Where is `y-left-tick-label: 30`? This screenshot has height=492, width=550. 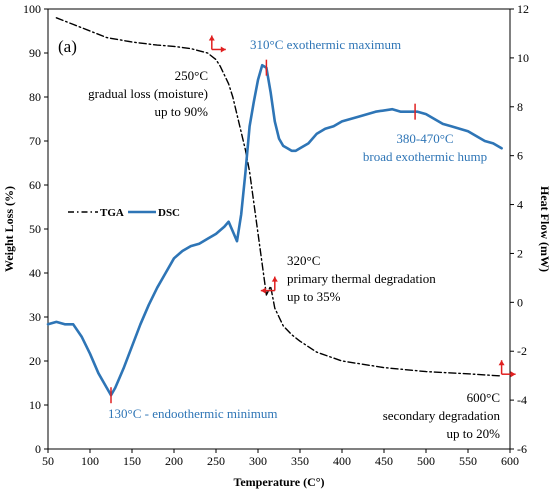
y-left-tick-label: 30 is located at coordinates (35, 317).